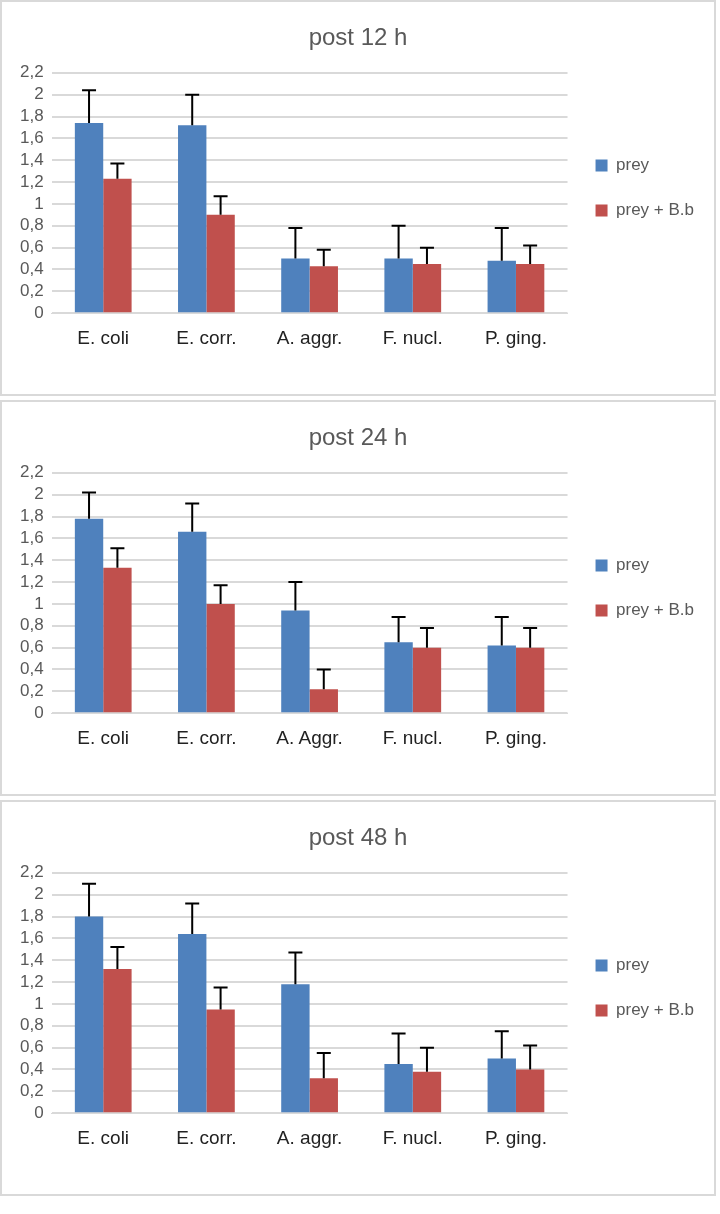 The width and height of the screenshot is (720, 1214). Describe the element at coordinates (309, 737) in the screenshot. I see `x-tick-label: A. Aggr.` at that location.